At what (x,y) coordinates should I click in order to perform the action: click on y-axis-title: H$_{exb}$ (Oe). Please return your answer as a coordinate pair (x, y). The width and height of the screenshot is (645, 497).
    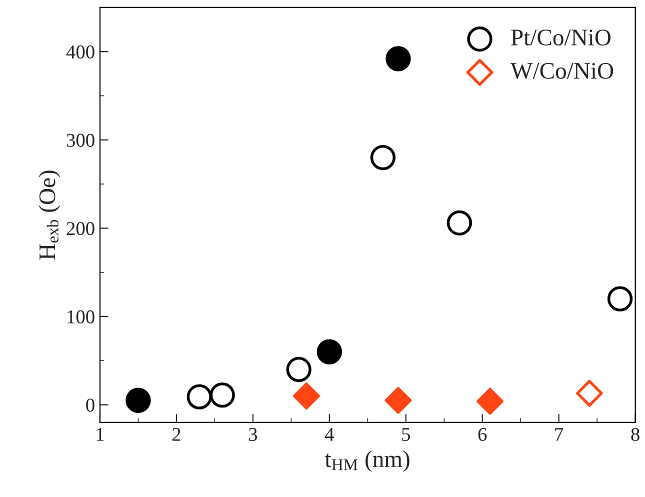
    Looking at the image, I should click on (49, 215).